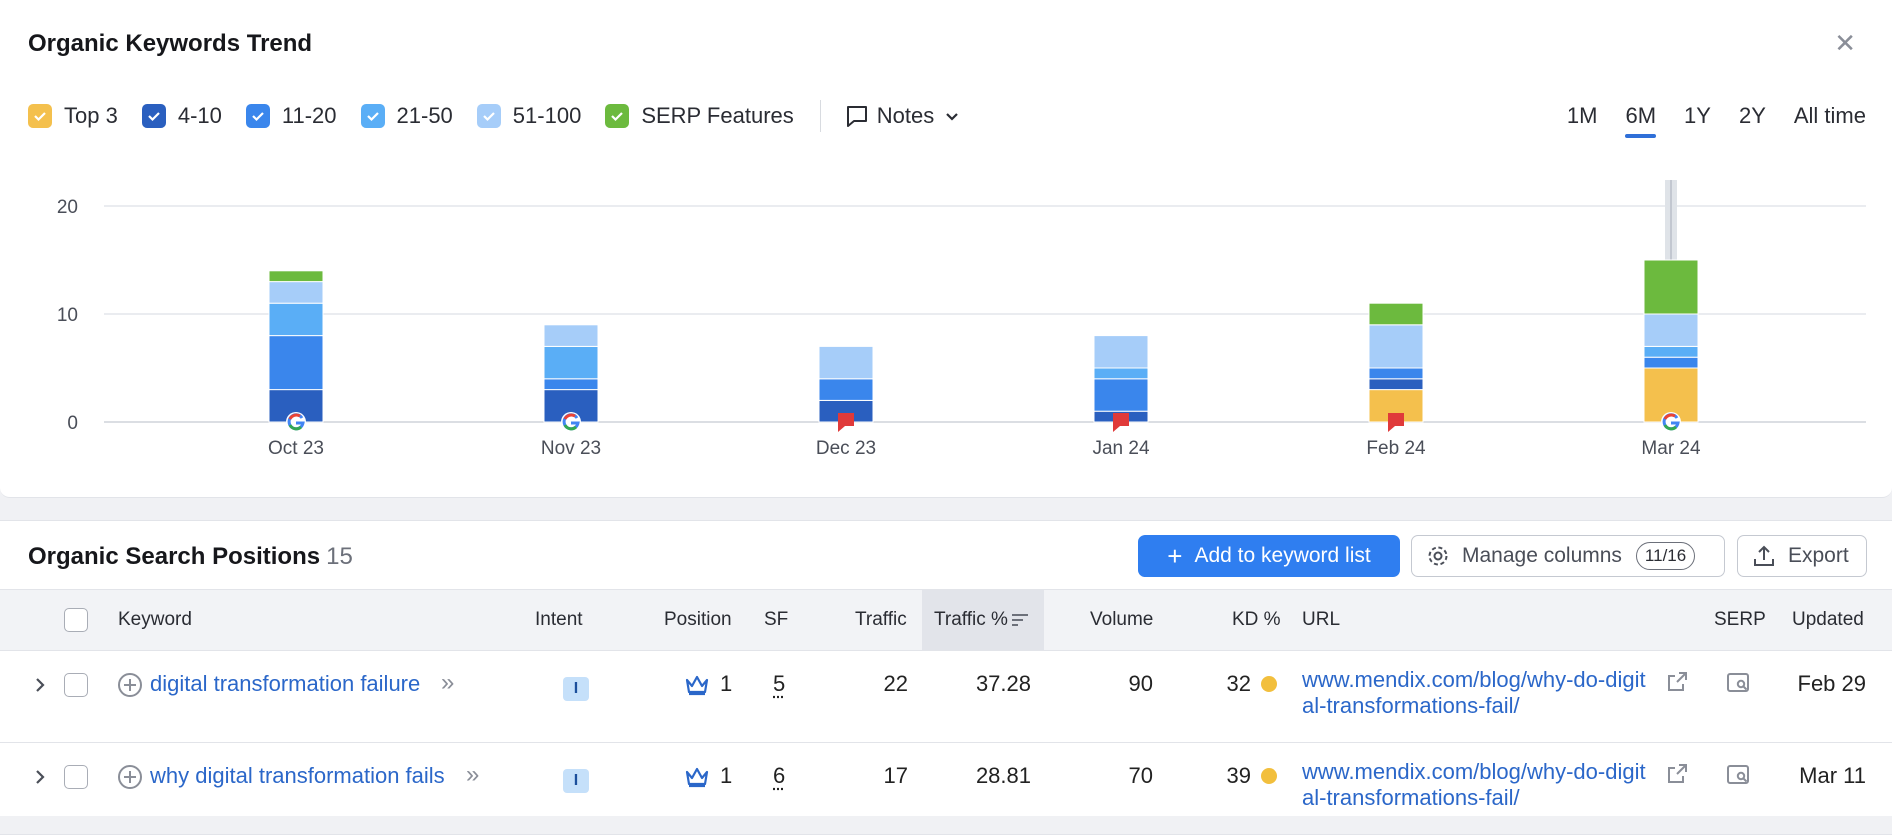  What do you see at coordinates (559, 620) in the screenshot?
I see `col-intent: Intent` at bounding box center [559, 620].